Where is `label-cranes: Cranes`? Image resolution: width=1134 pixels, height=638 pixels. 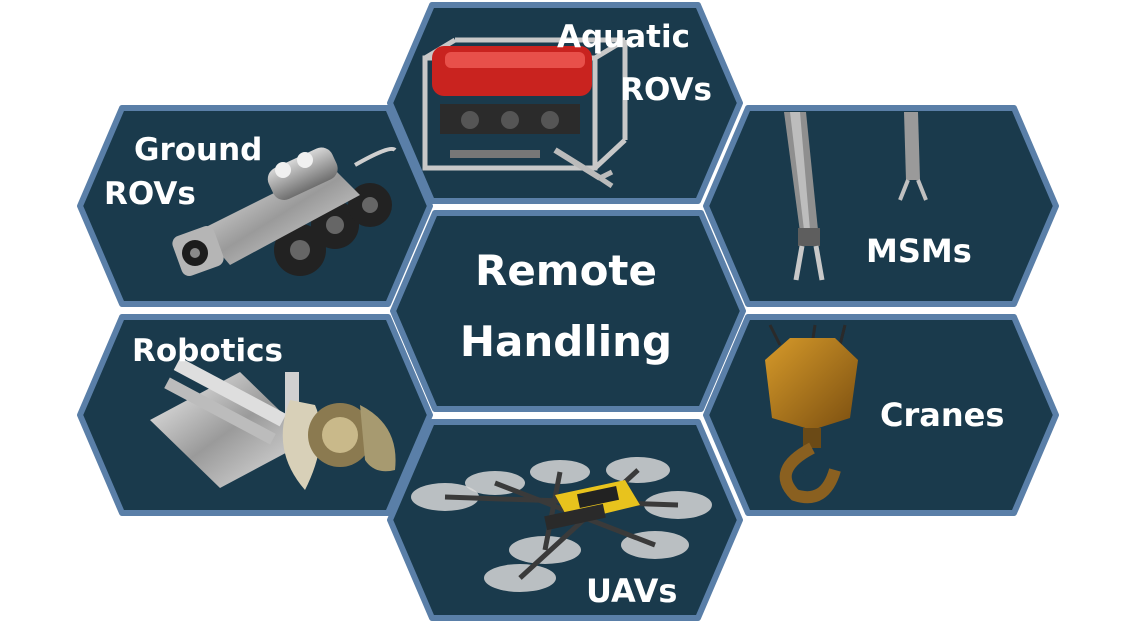 label-cranes: Cranes is located at coordinates (942, 415).